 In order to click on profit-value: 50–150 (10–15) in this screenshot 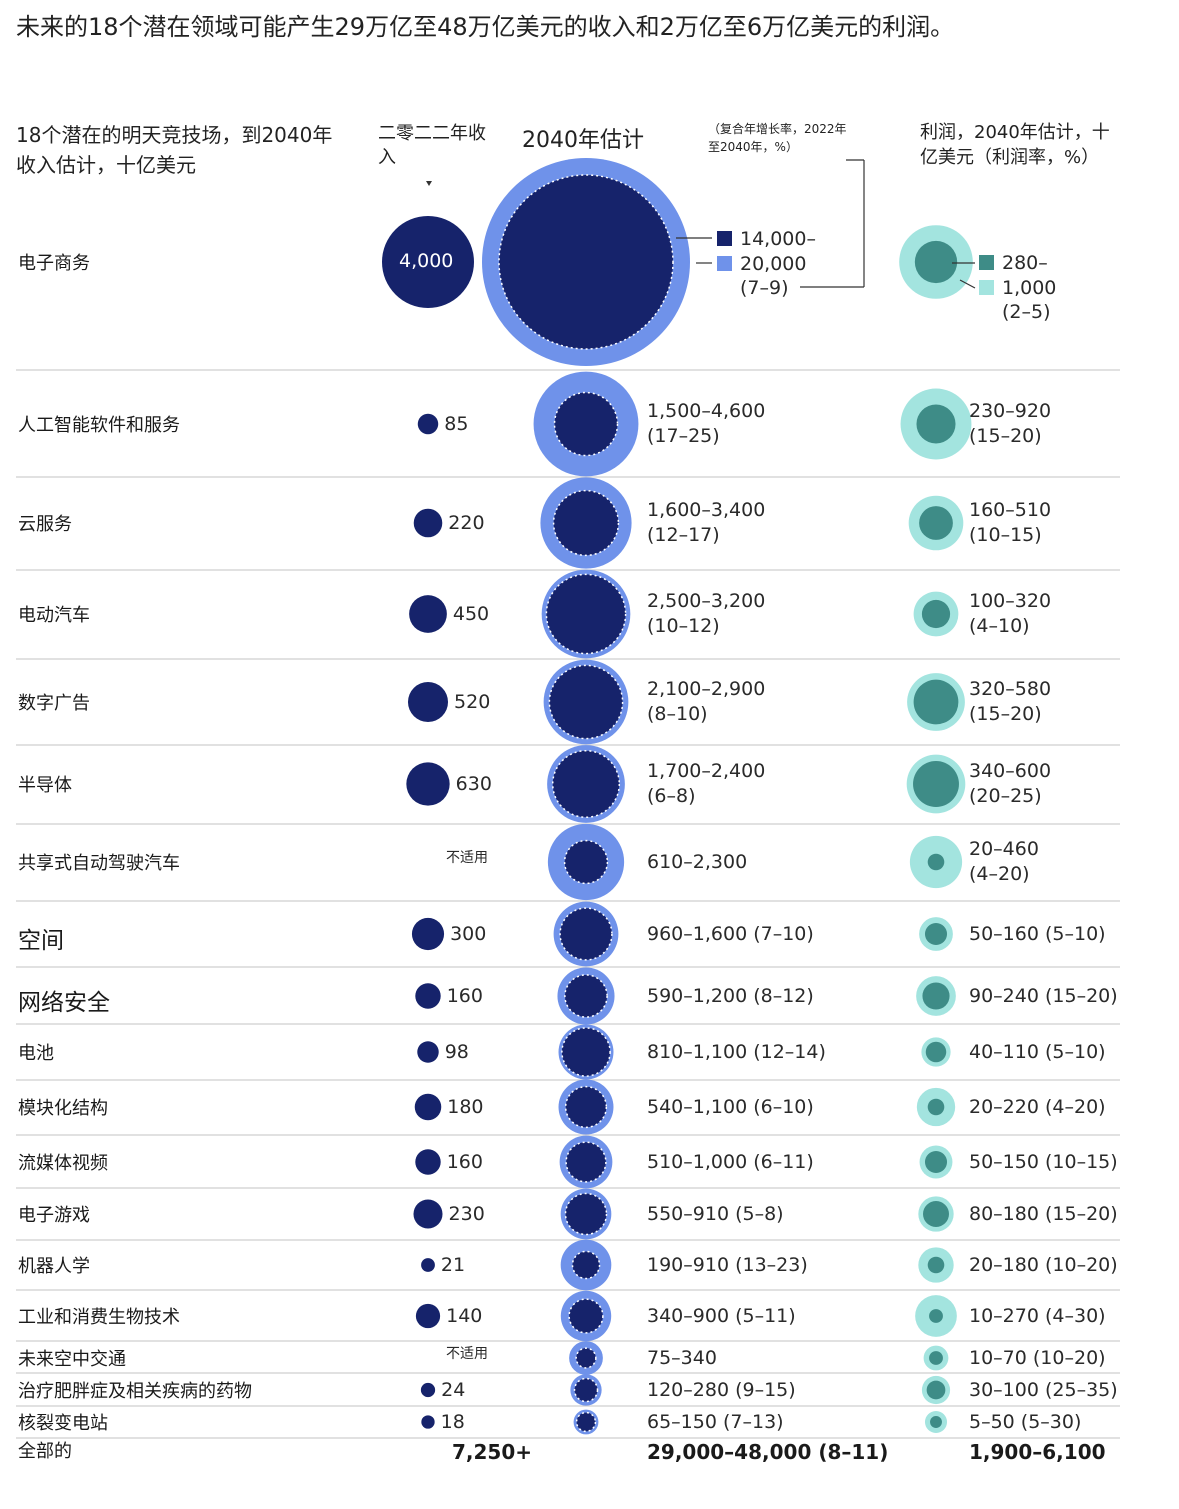, I will do `click(1043, 1162)`.